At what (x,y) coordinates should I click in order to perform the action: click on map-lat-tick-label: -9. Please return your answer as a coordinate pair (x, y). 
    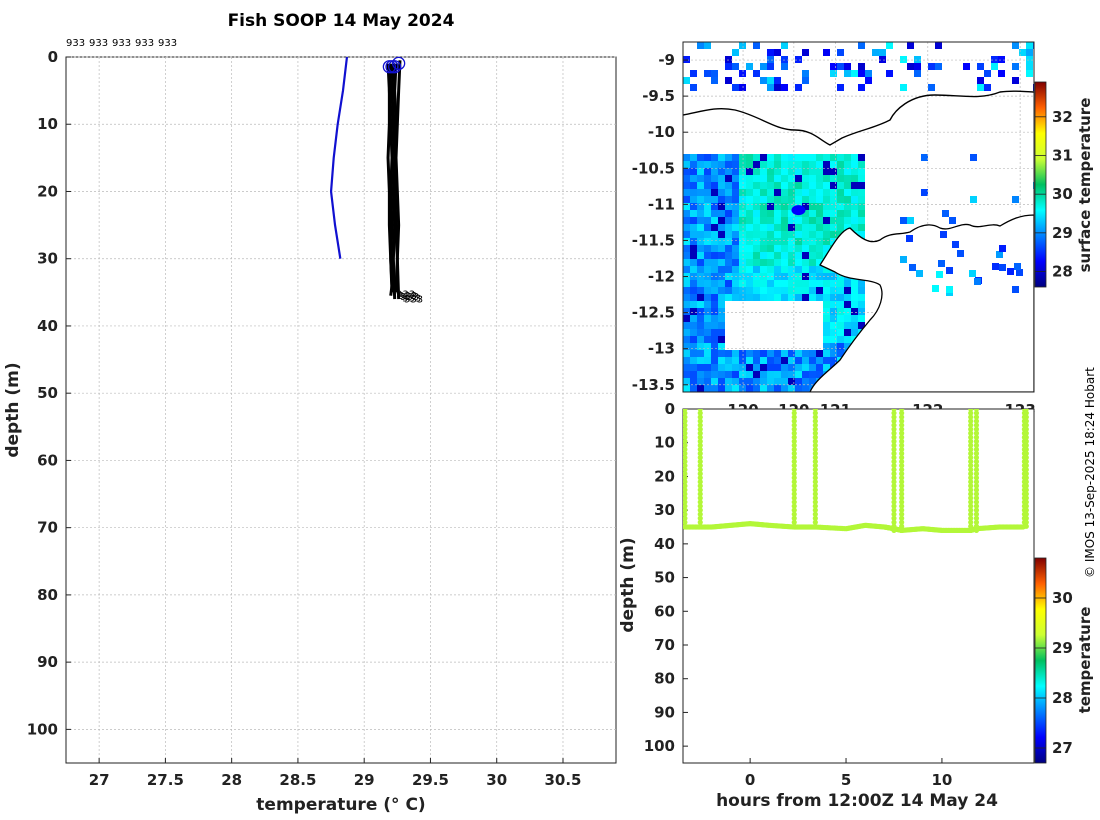
    Looking at the image, I should click on (666, 60).